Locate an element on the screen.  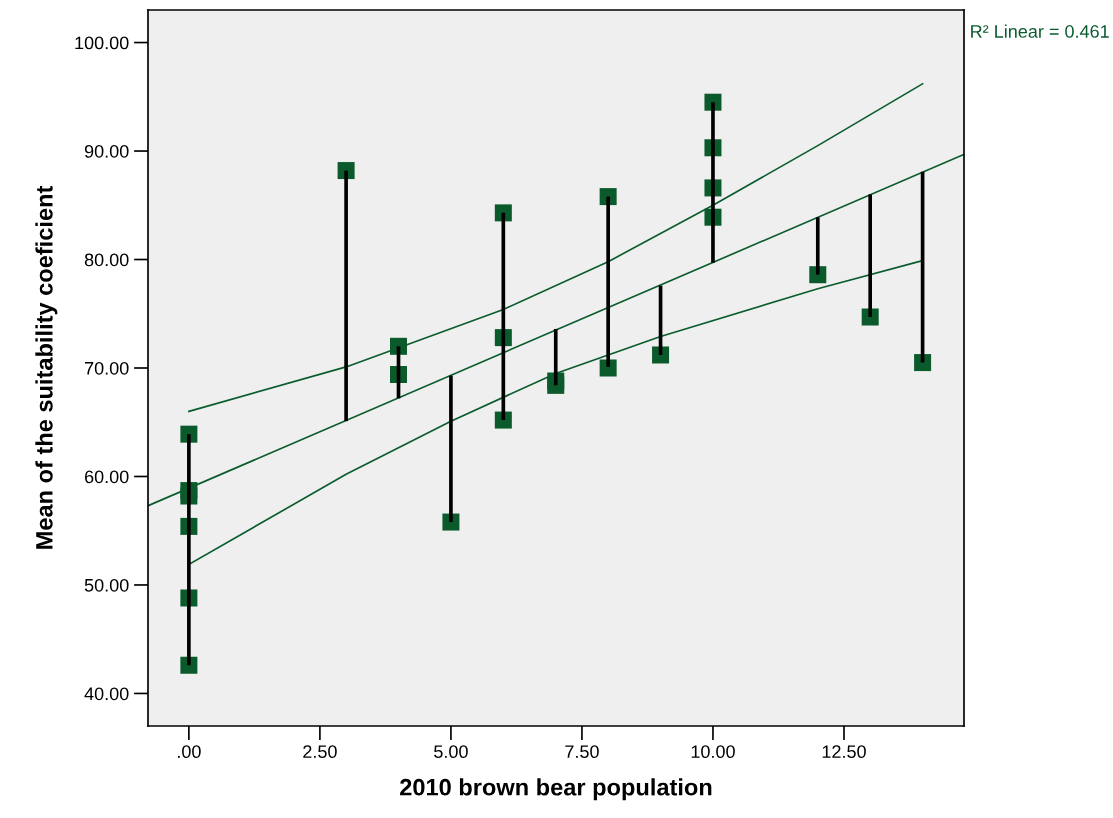
y-tick-label: 60.00 is located at coordinates (106, 477).